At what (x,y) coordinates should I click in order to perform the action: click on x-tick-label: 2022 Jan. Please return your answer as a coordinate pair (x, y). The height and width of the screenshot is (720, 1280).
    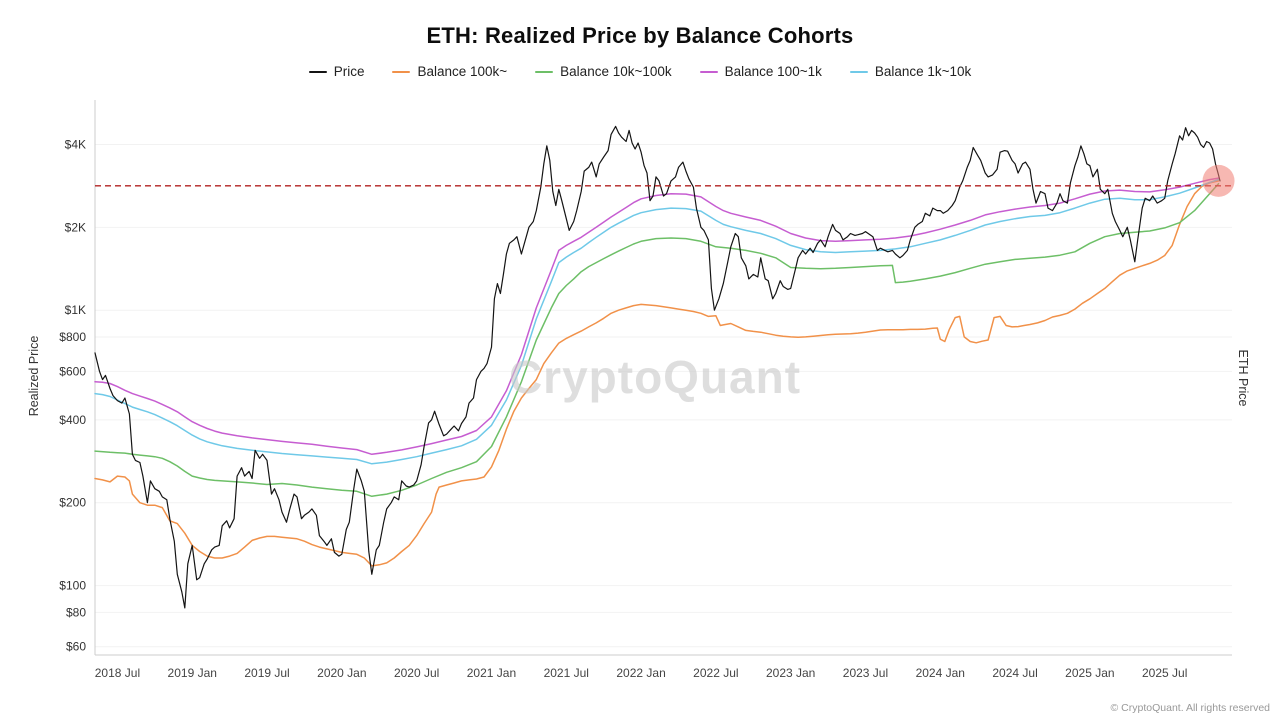
    Looking at the image, I should click on (640, 673).